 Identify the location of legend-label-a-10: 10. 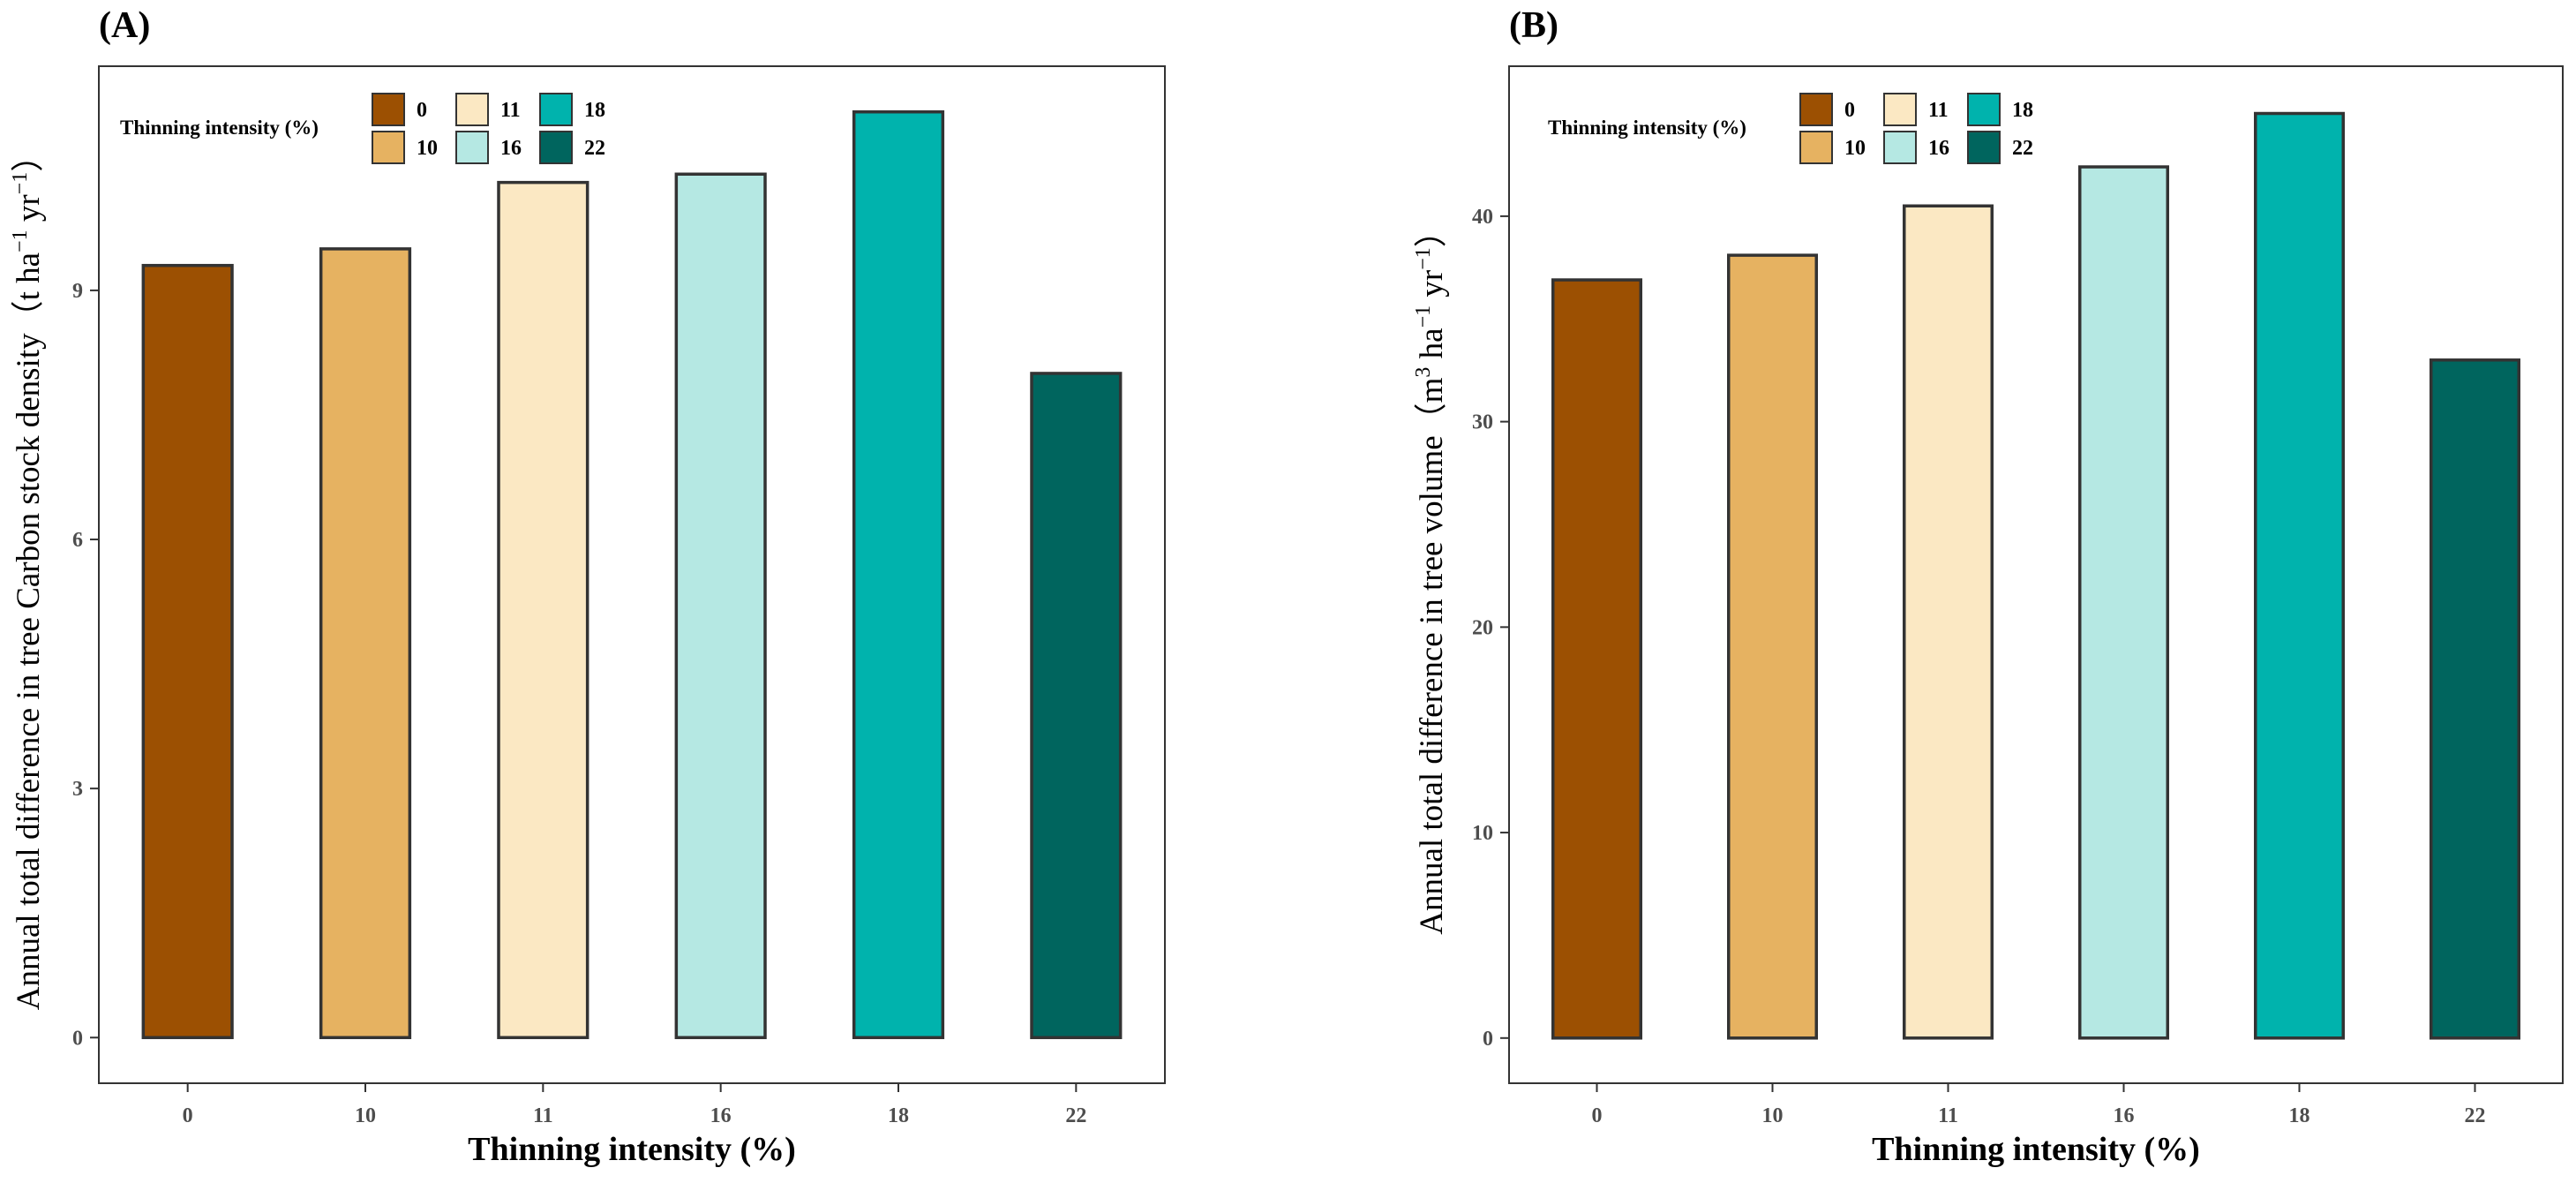
(427, 148).